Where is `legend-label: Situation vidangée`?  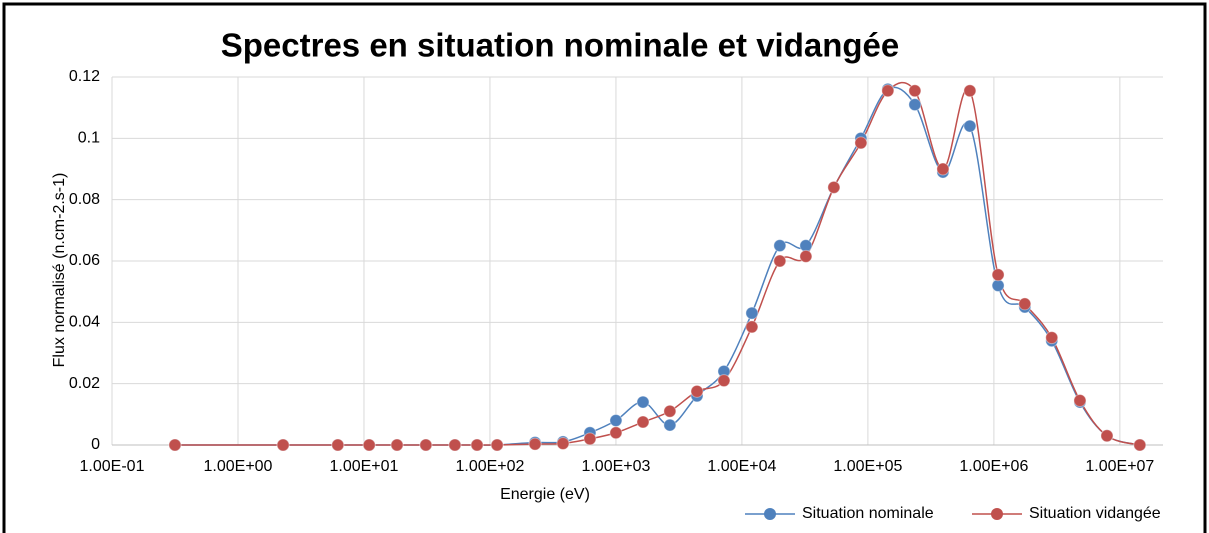
legend-label: Situation vidangée is located at coordinates (1095, 513).